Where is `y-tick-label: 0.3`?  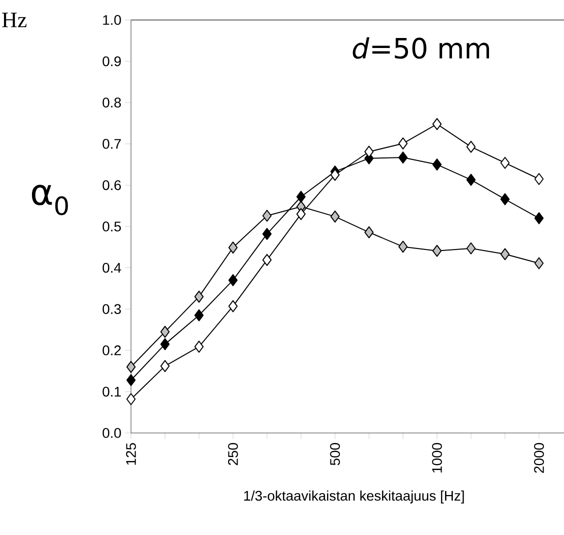
y-tick-label: 0.3 is located at coordinates (111, 309).